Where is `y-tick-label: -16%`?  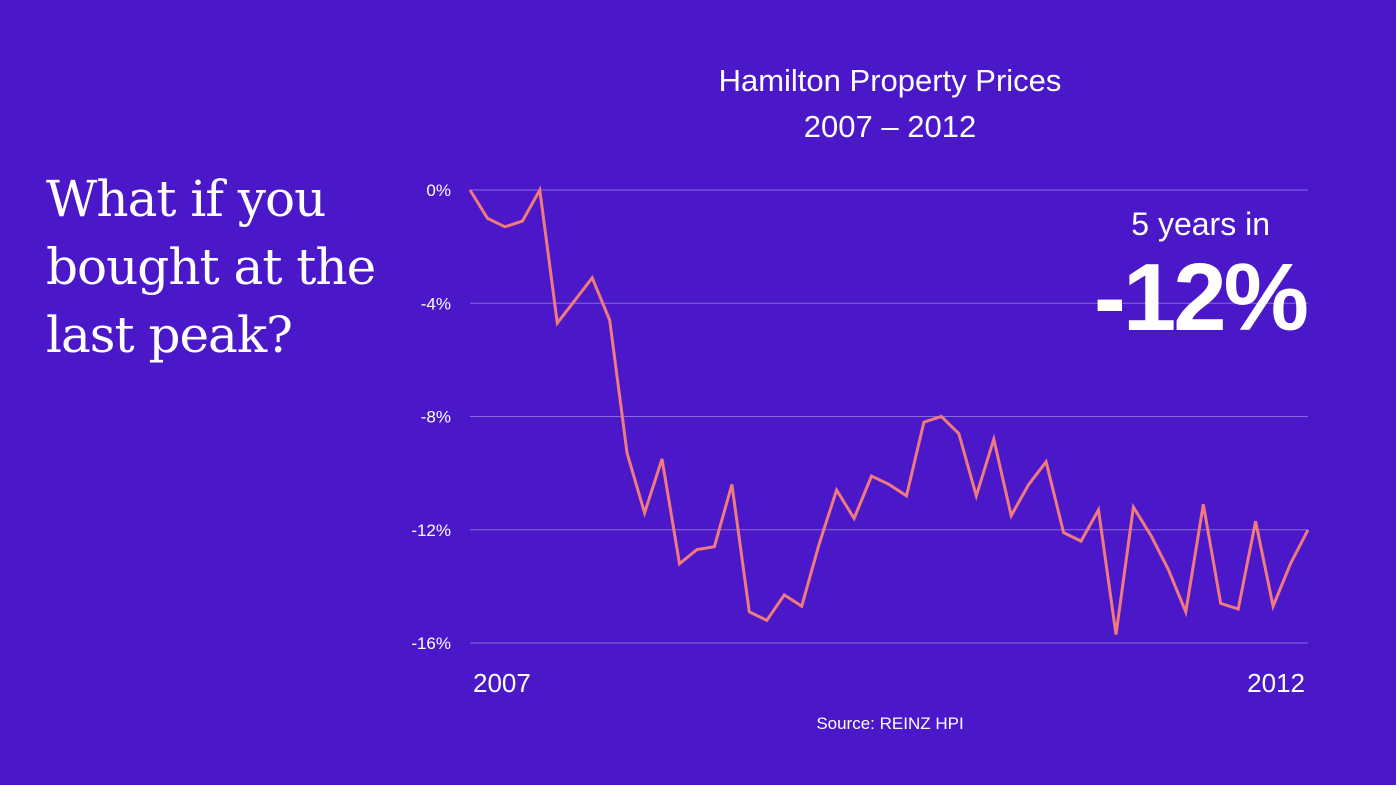
y-tick-label: -16% is located at coordinates (431, 643).